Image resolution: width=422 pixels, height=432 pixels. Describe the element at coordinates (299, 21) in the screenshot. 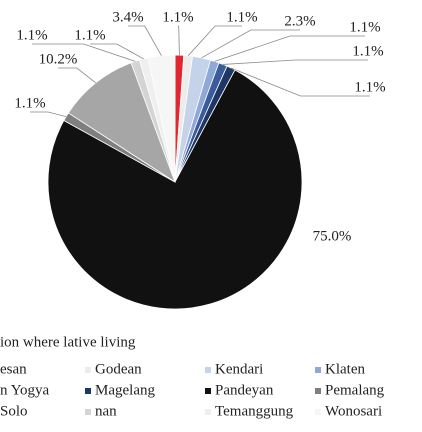

I see `data-label: 2.3%` at that location.